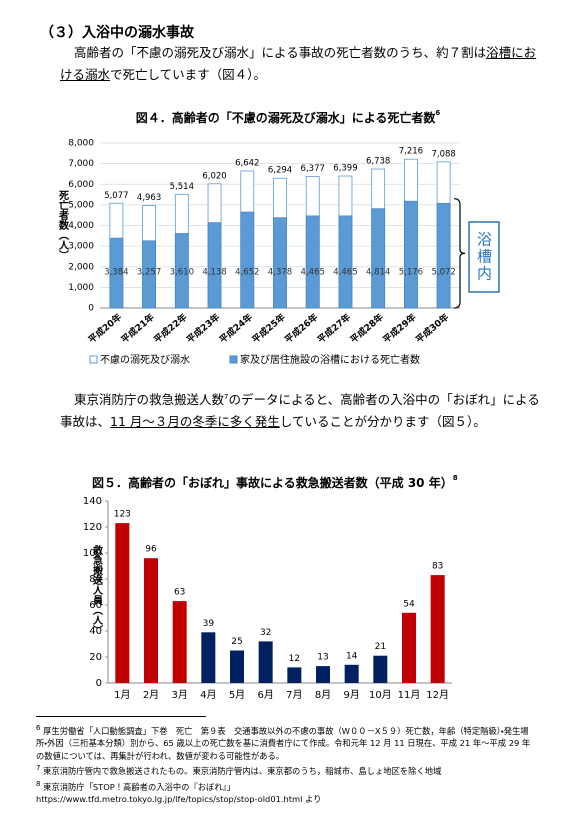  I want to click on data-label: 4,814, so click(378, 273).